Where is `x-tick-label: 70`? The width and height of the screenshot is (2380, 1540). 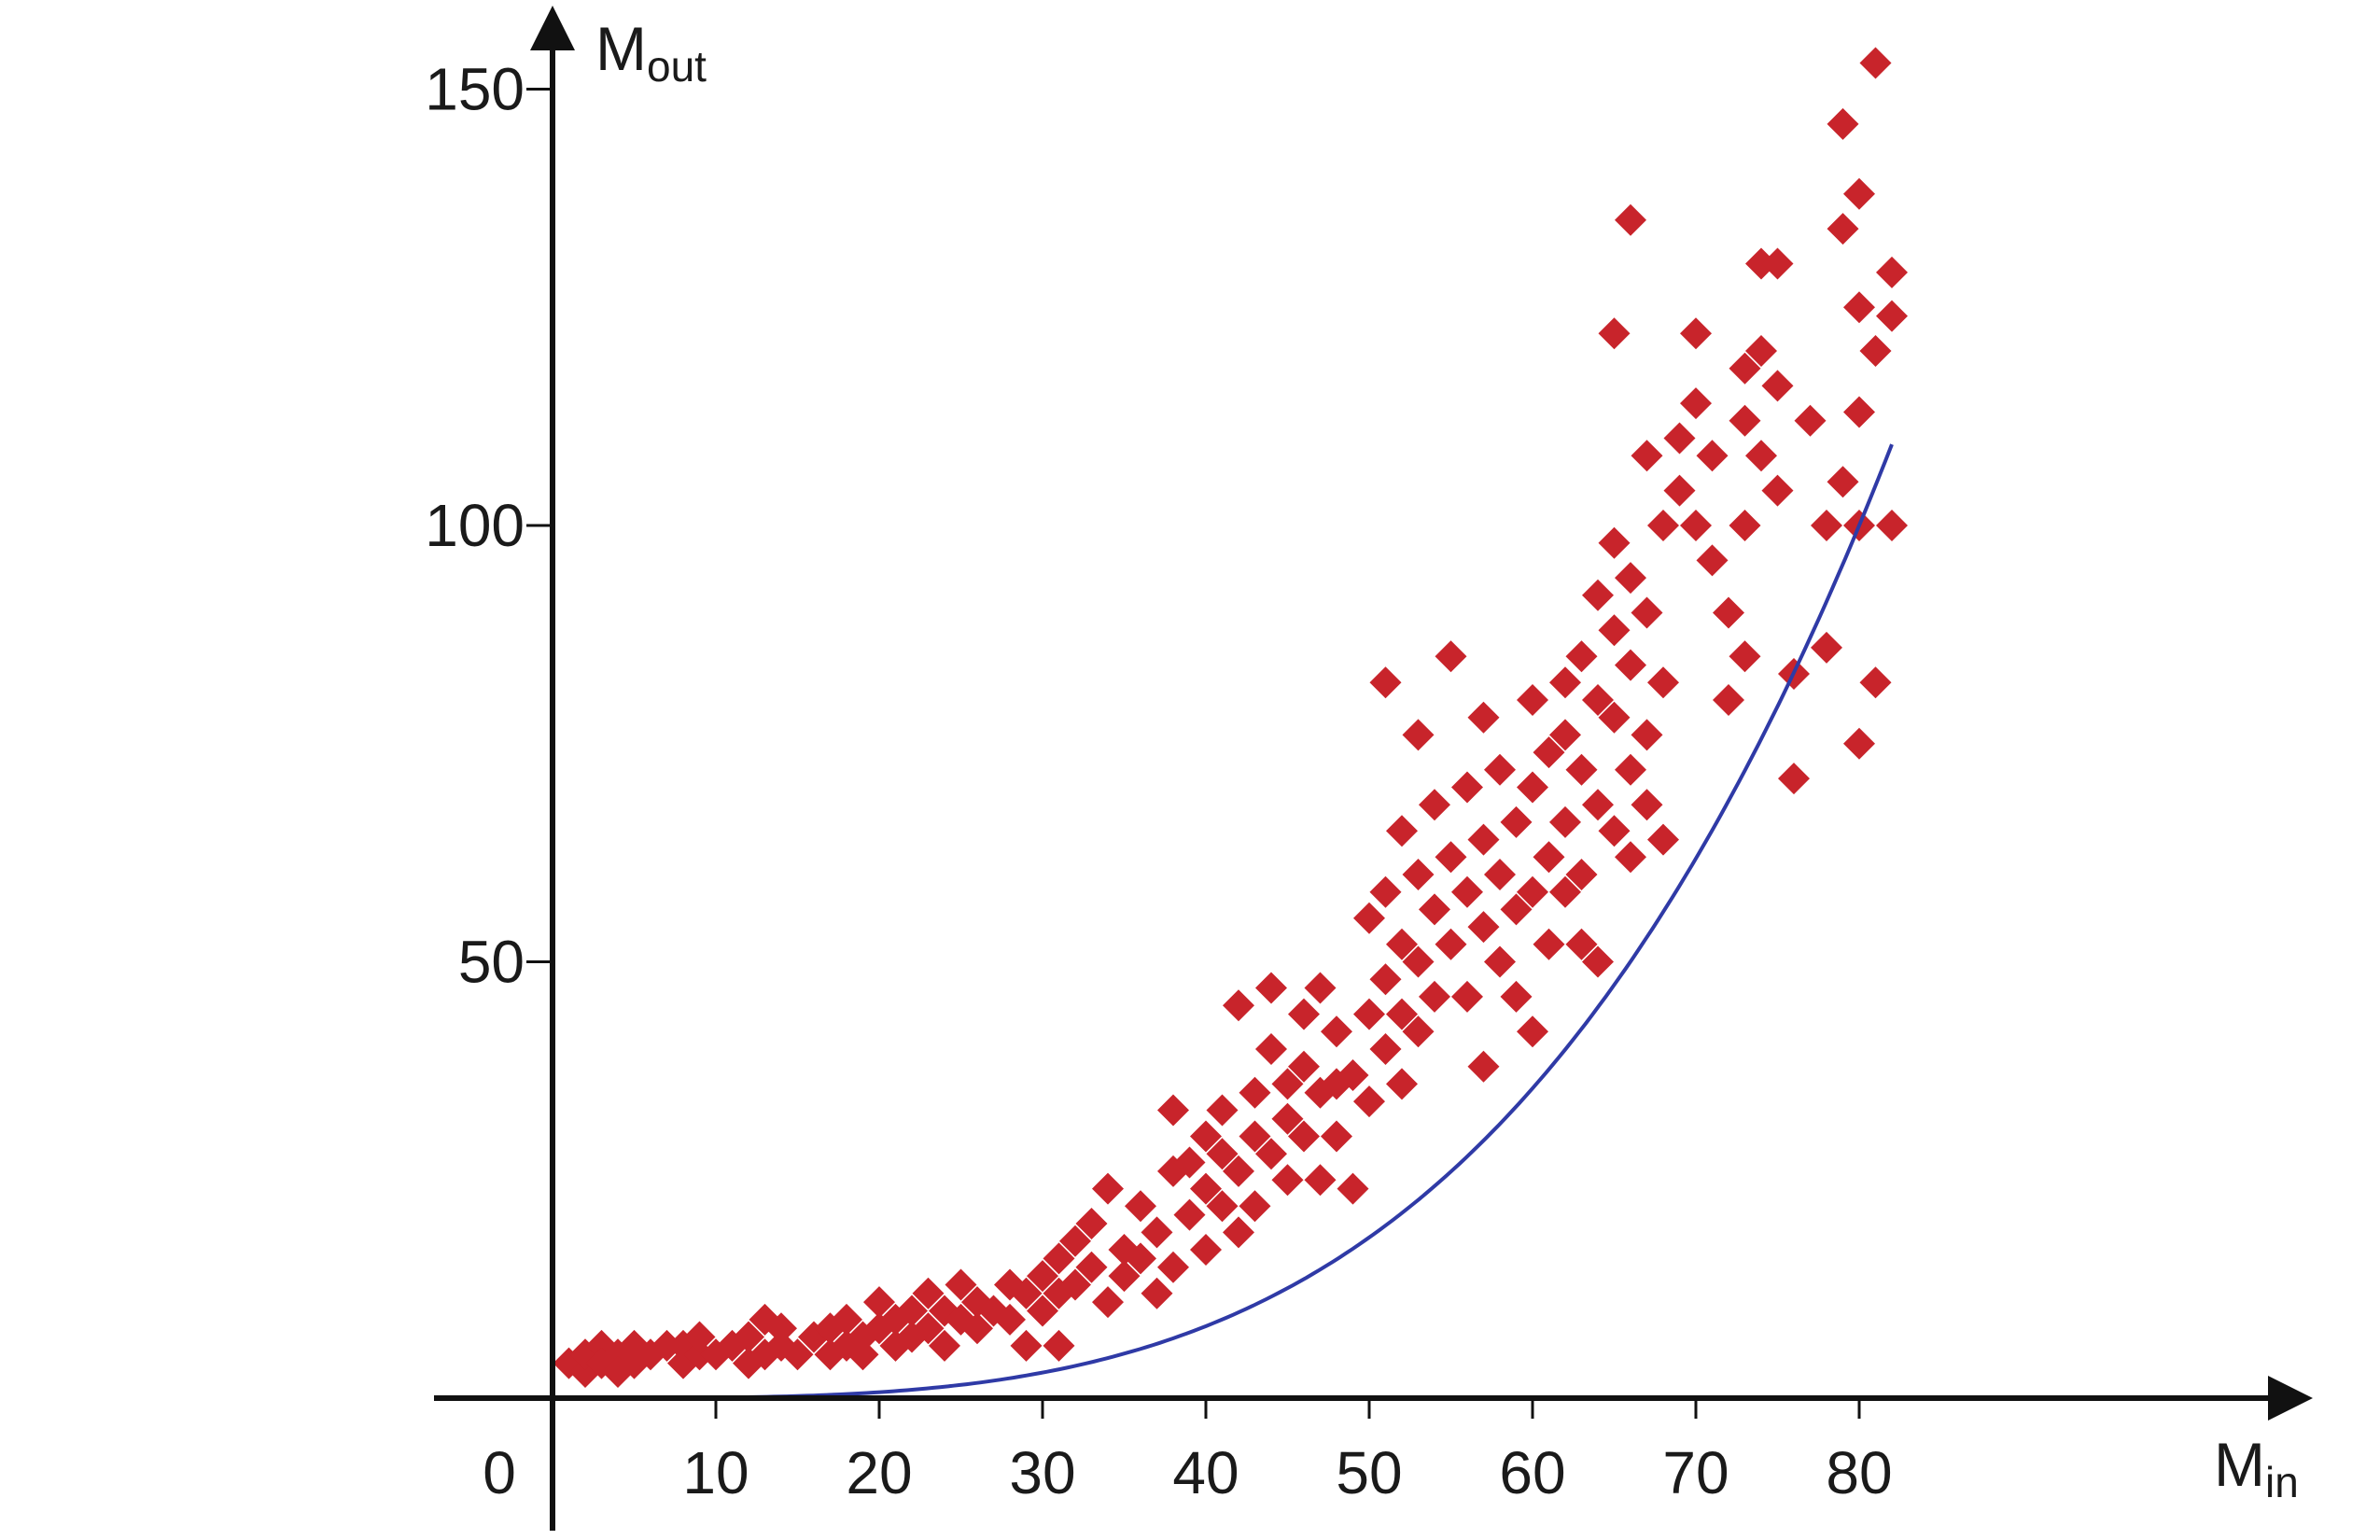
x-tick-label: 70 is located at coordinates (1695, 1472).